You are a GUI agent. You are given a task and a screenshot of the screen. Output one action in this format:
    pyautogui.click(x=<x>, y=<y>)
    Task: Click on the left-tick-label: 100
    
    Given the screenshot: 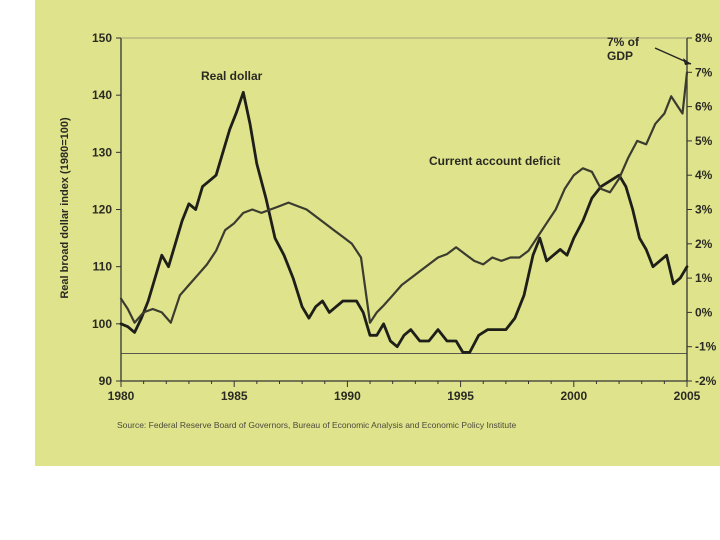 What is the action you would take?
    pyautogui.click(x=102, y=324)
    